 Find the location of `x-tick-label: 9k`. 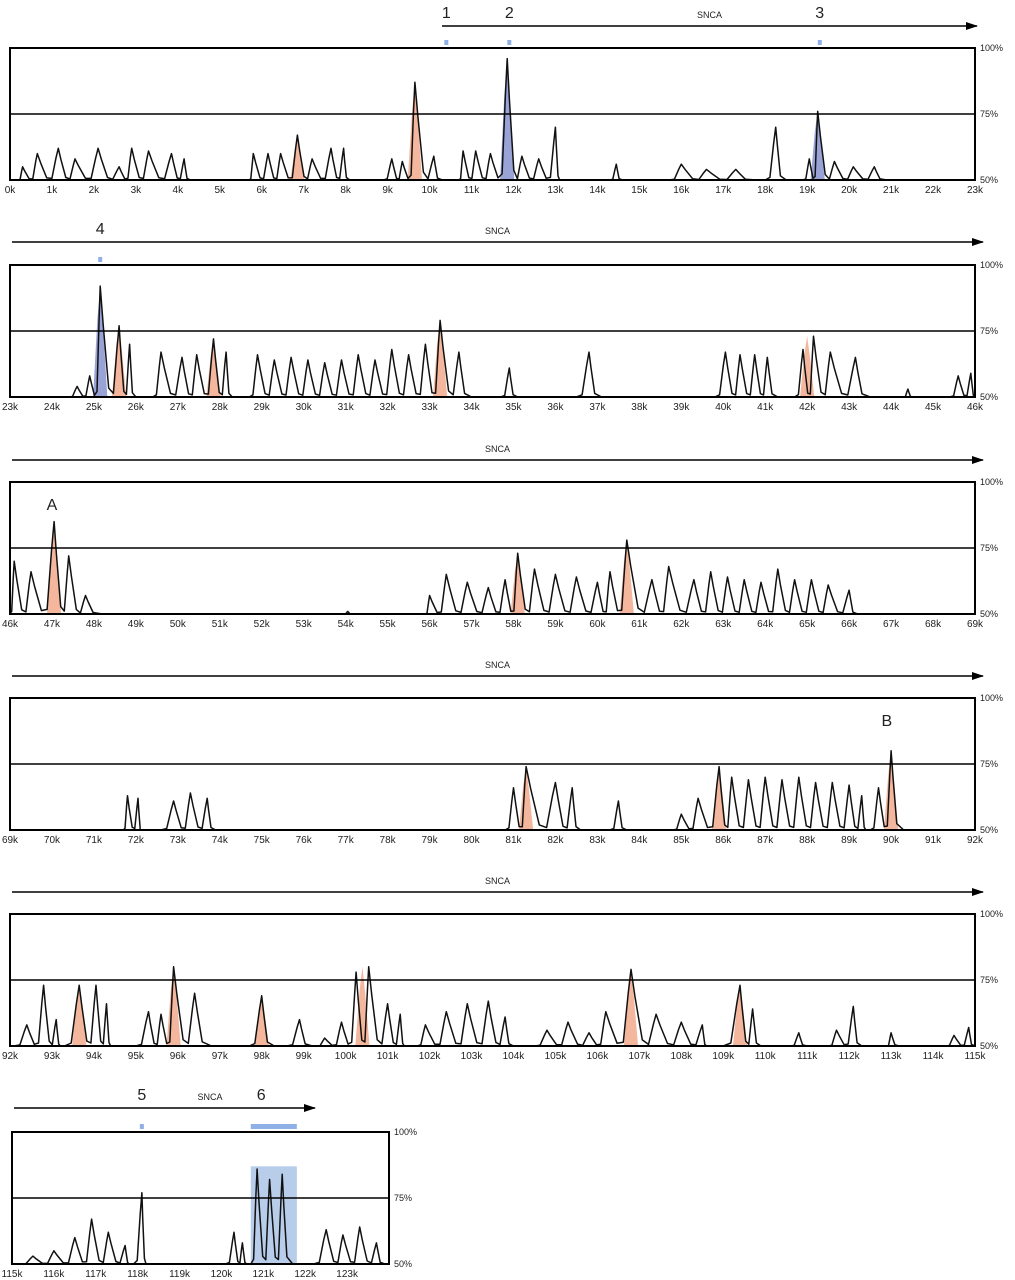

x-tick-label: 9k is located at coordinates (388, 190).